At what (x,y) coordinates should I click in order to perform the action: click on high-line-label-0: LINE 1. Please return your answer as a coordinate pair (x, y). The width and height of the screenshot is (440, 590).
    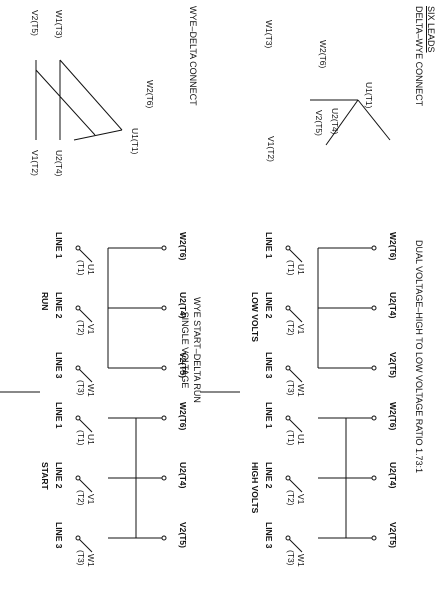
    Looking at the image, I should click on (269, 415).